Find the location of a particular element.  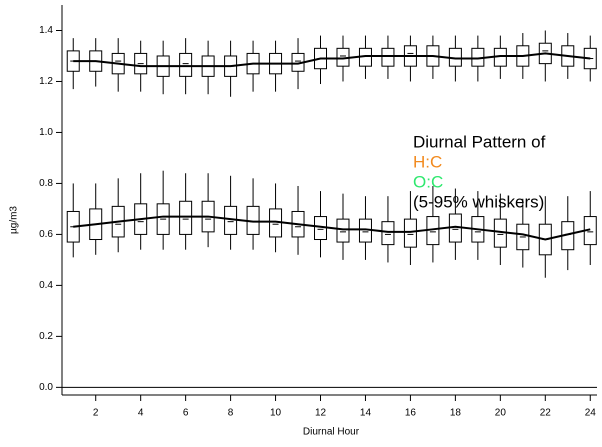

y-axis-label: µg/m3 is located at coordinates (14, 220).